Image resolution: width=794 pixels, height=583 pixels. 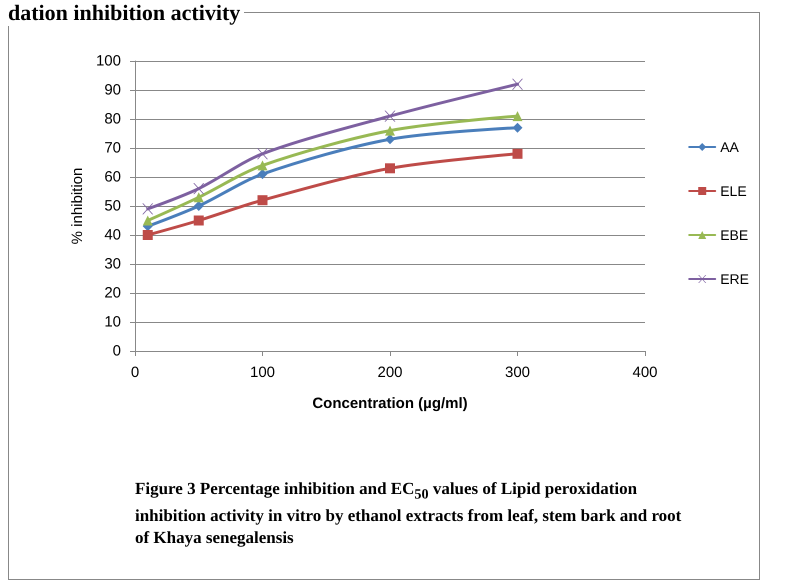 I want to click on chart-title: dation inhibition activity, so click(x=126, y=13).